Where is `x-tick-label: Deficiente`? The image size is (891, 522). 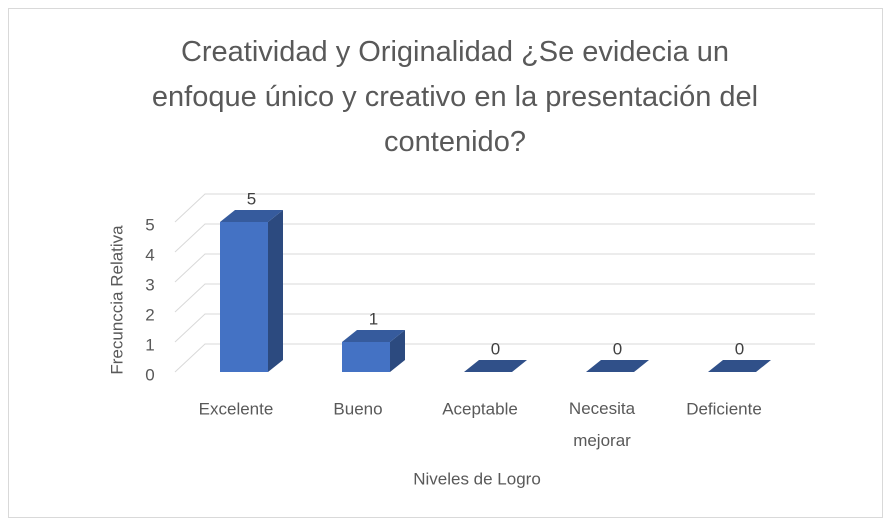 x-tick-label: Deficiente is located at coordinates (724, 408).